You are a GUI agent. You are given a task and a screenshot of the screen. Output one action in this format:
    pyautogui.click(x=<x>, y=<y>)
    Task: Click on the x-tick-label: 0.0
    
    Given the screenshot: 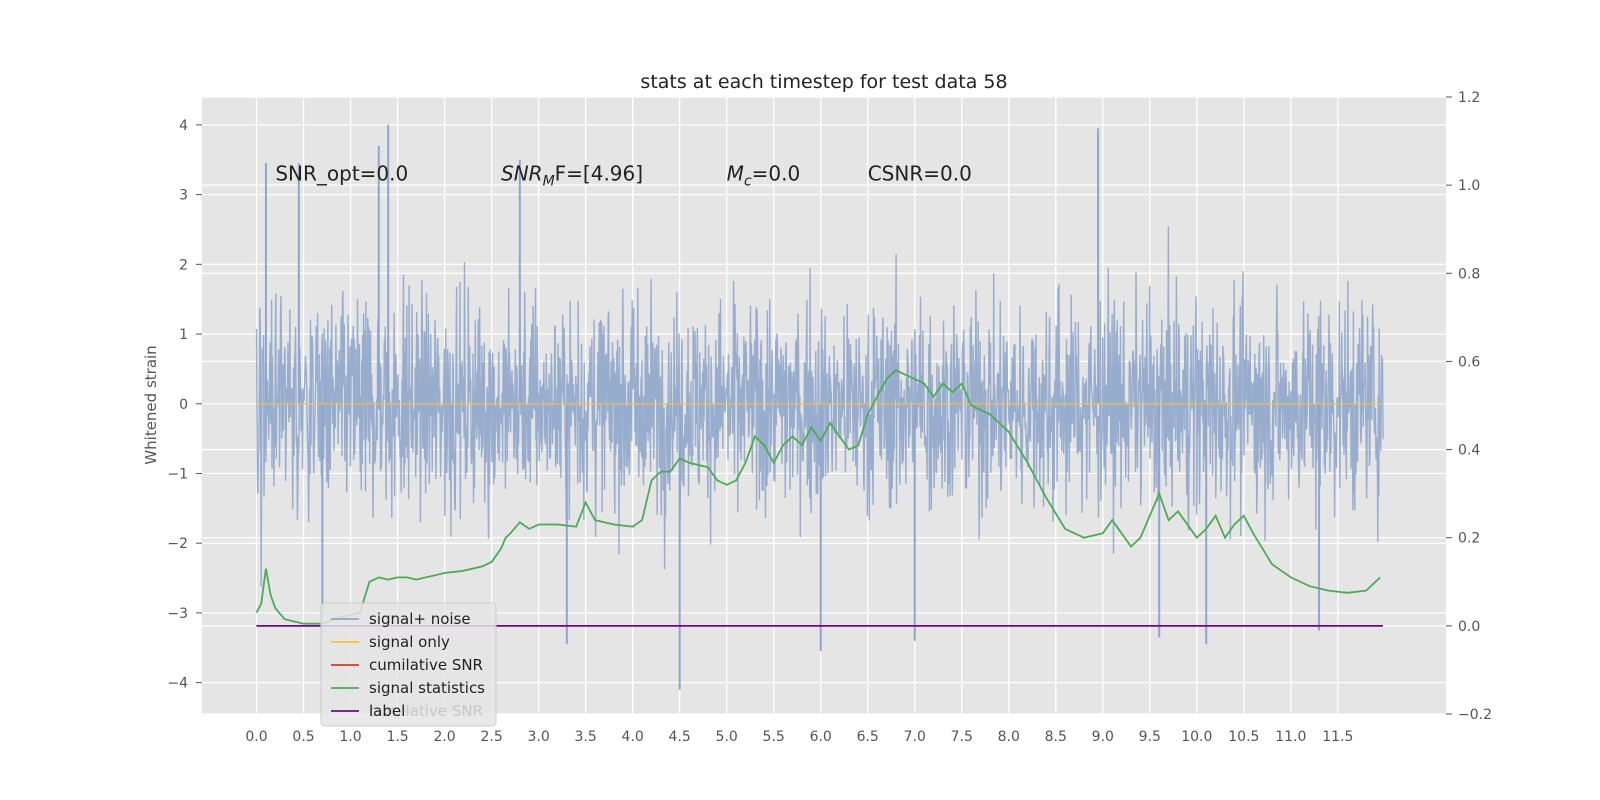 What is the action you would take?
    pyautogui.click(x=256, y=737)
    